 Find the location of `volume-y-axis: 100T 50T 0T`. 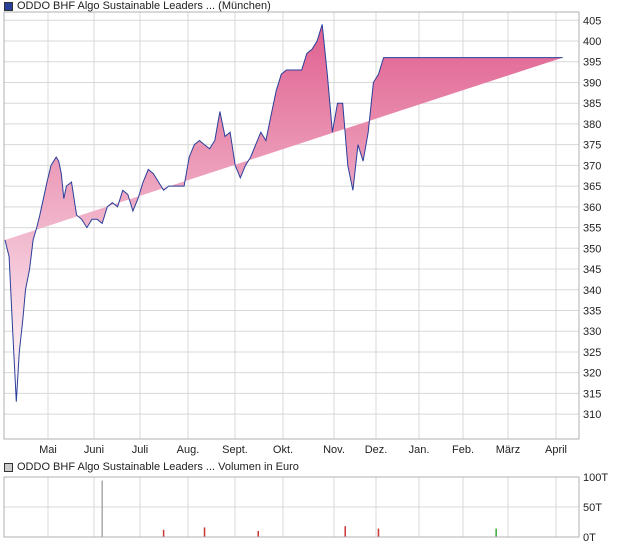

volume-y-axis: 100T 50T 0T is located at coordinates (595, 508).